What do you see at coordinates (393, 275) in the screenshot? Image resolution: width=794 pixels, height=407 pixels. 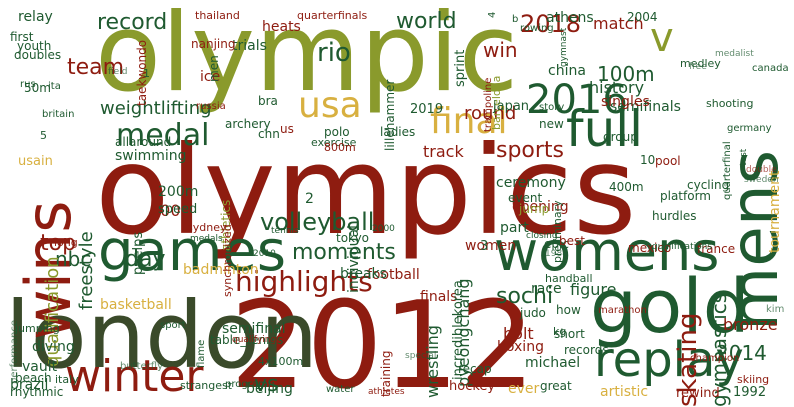 I see `word-football: football` at bounding box center [393, 275].